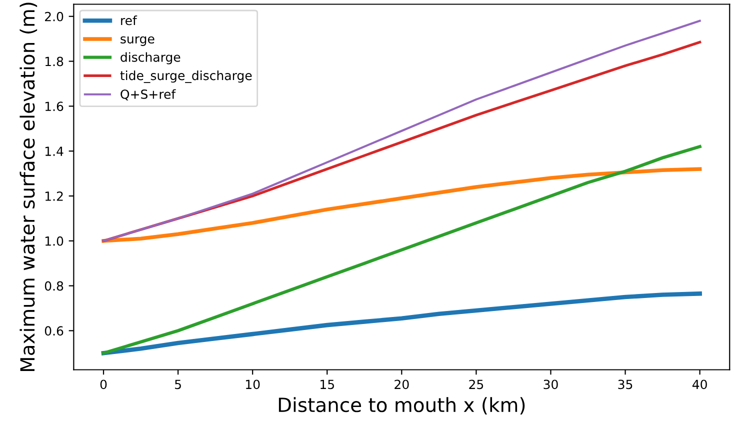  Describe the element at coordinates (551, 385) in the screenshot. I see `x-tick-label: 30` at that location.